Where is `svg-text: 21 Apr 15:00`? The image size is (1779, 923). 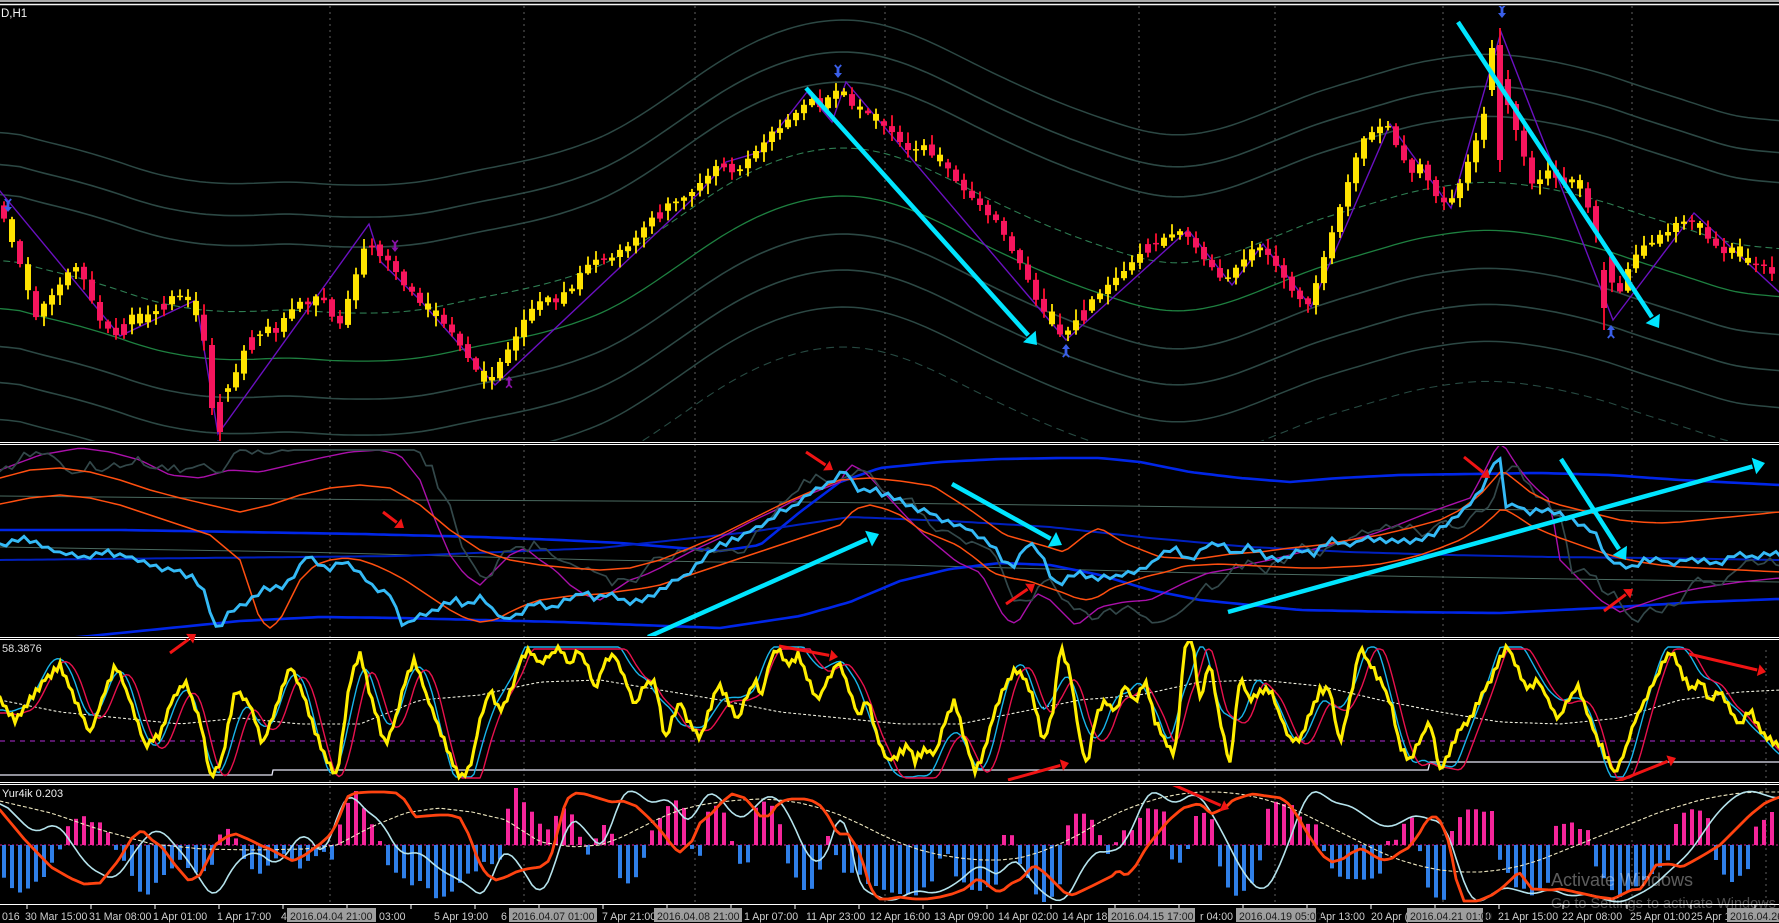 svg-text: 21 Apr 15:00 is located at coordinates (1528, 917).